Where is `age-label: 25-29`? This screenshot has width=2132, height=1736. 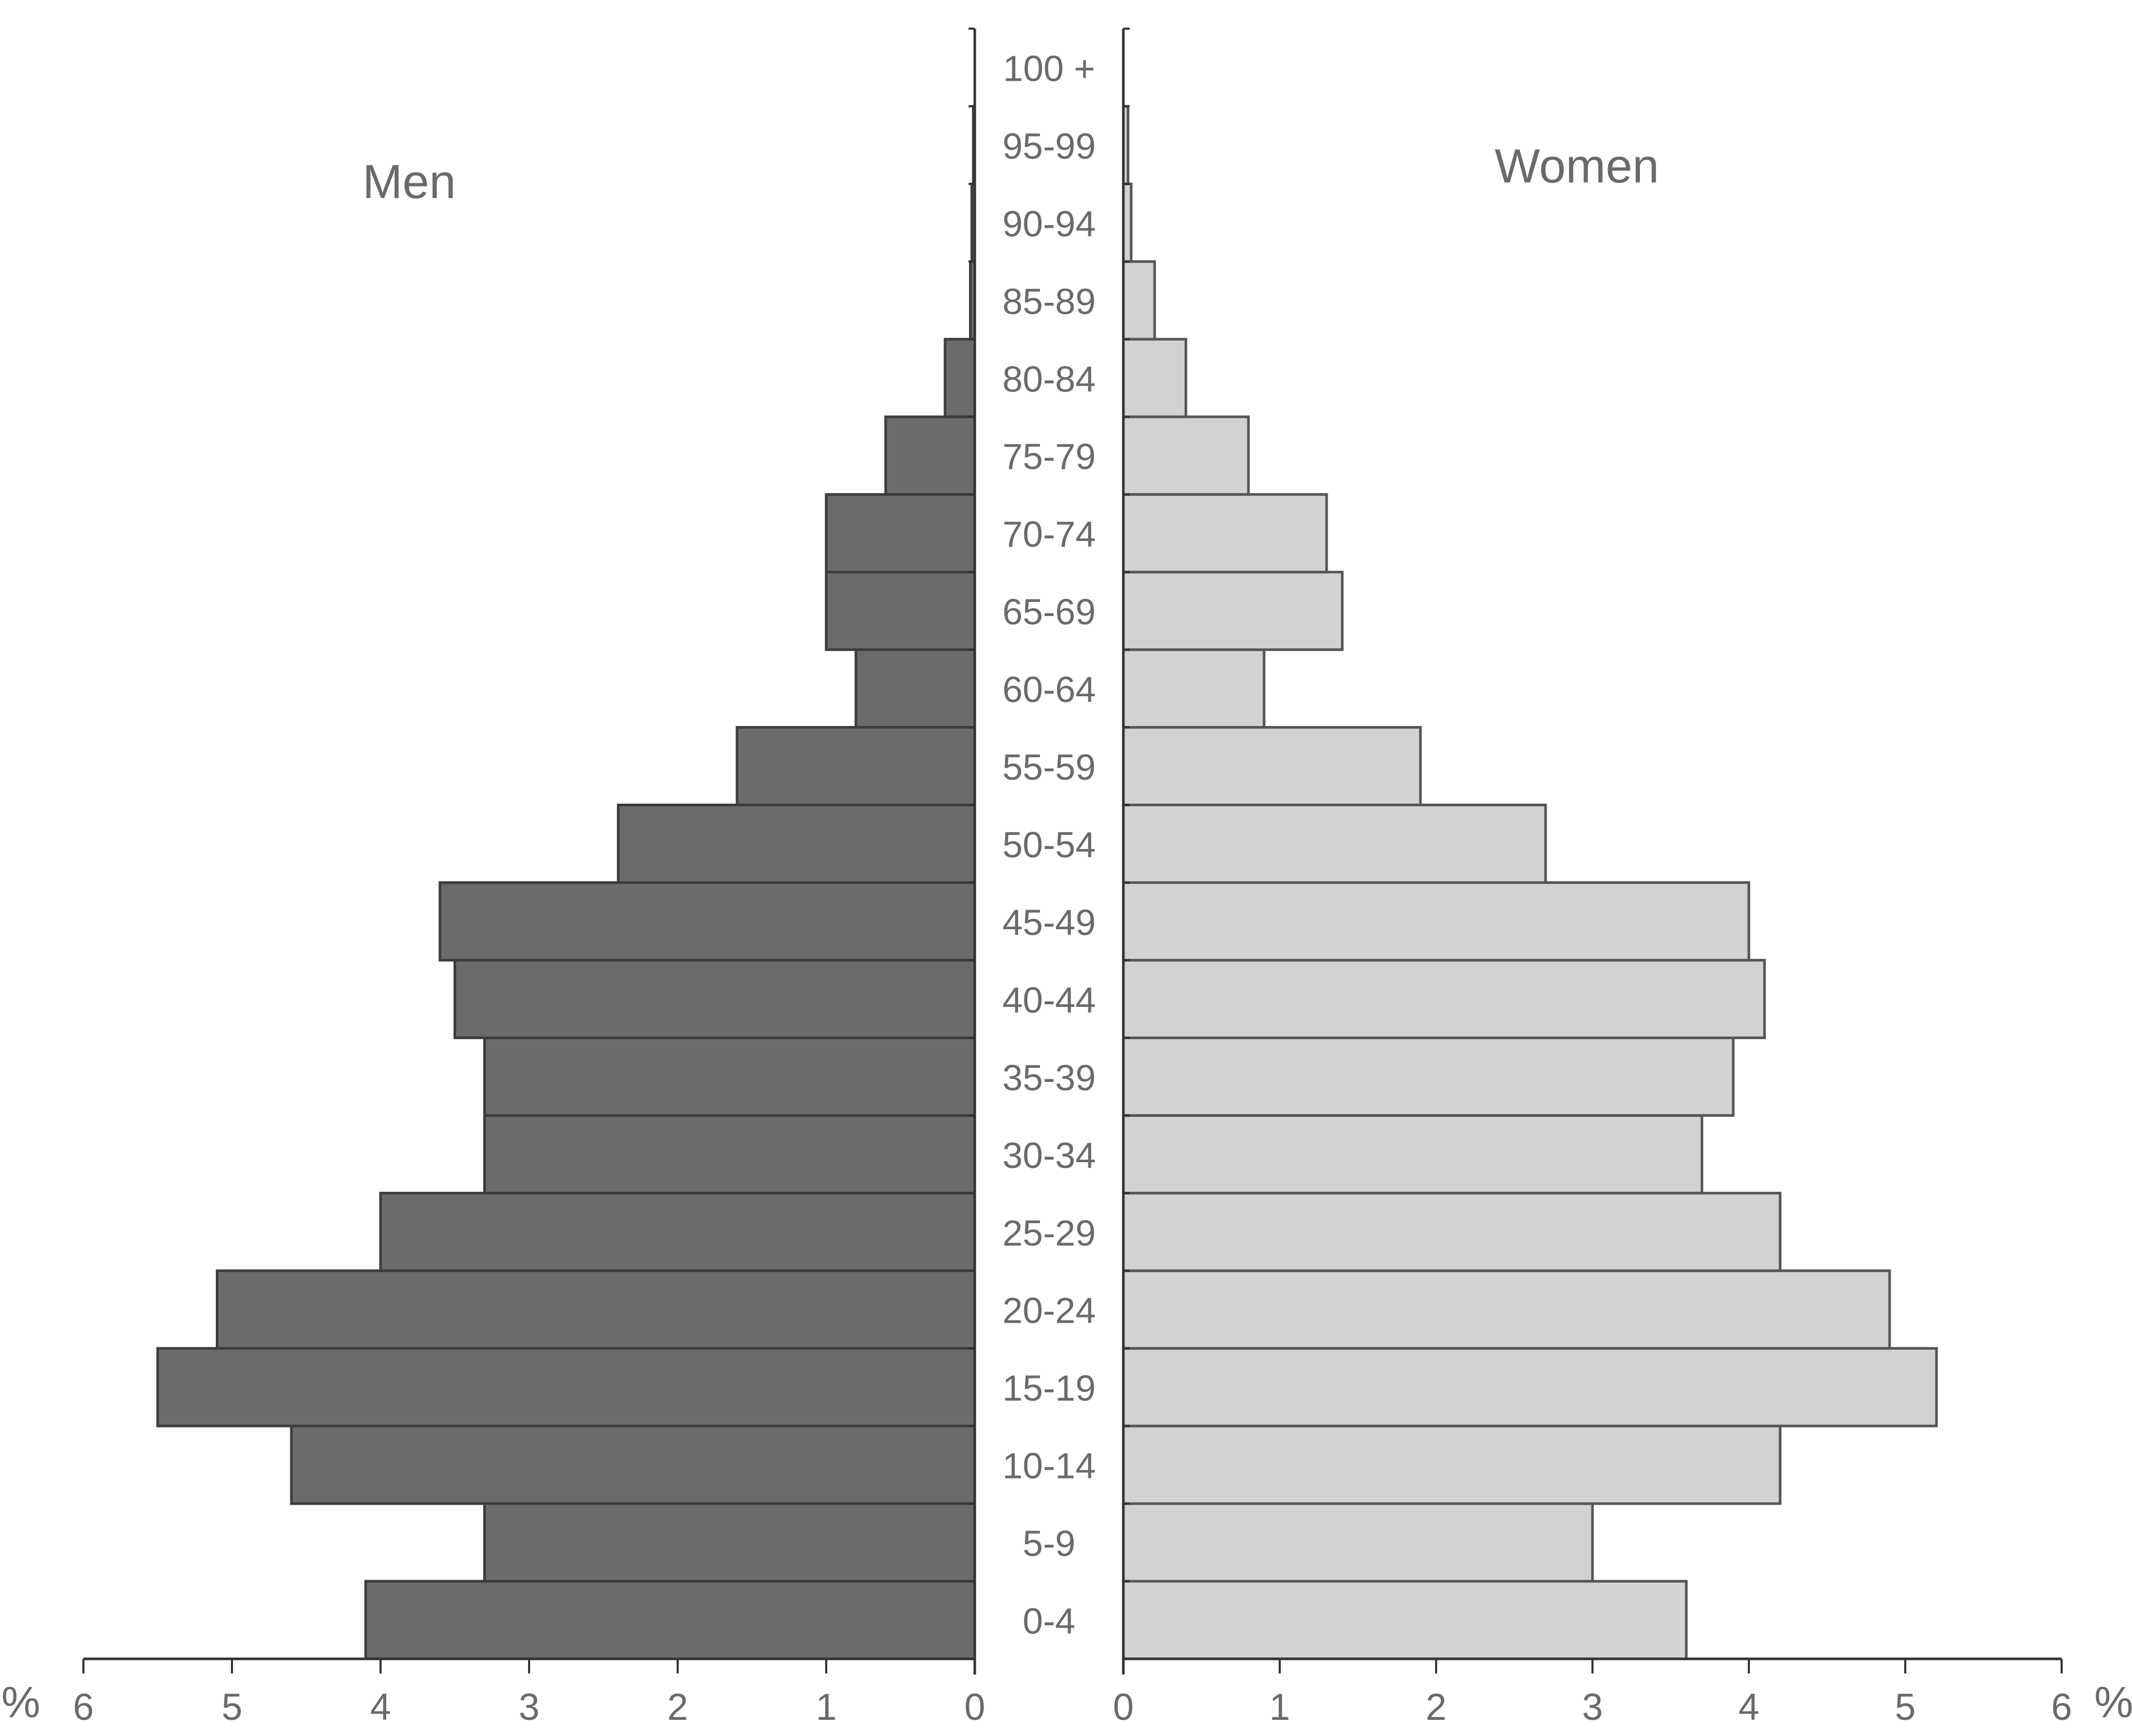
age-label: 25-29 is located at coordinates (1049, 1233).